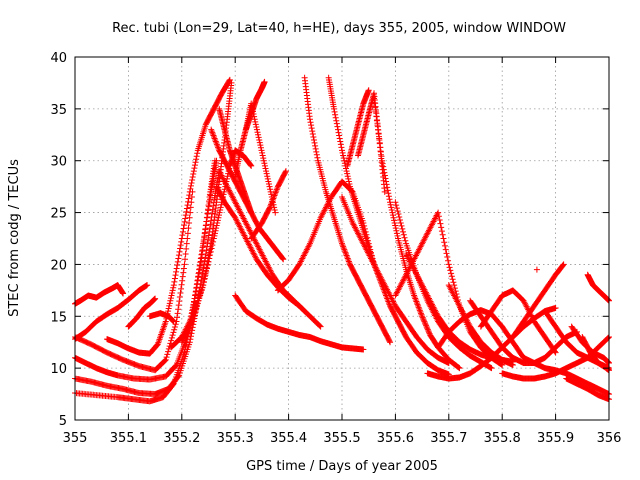  Describe the element at coordinates (58, 265) in the screenshot. I see `y-tick-label: 20` at that location.